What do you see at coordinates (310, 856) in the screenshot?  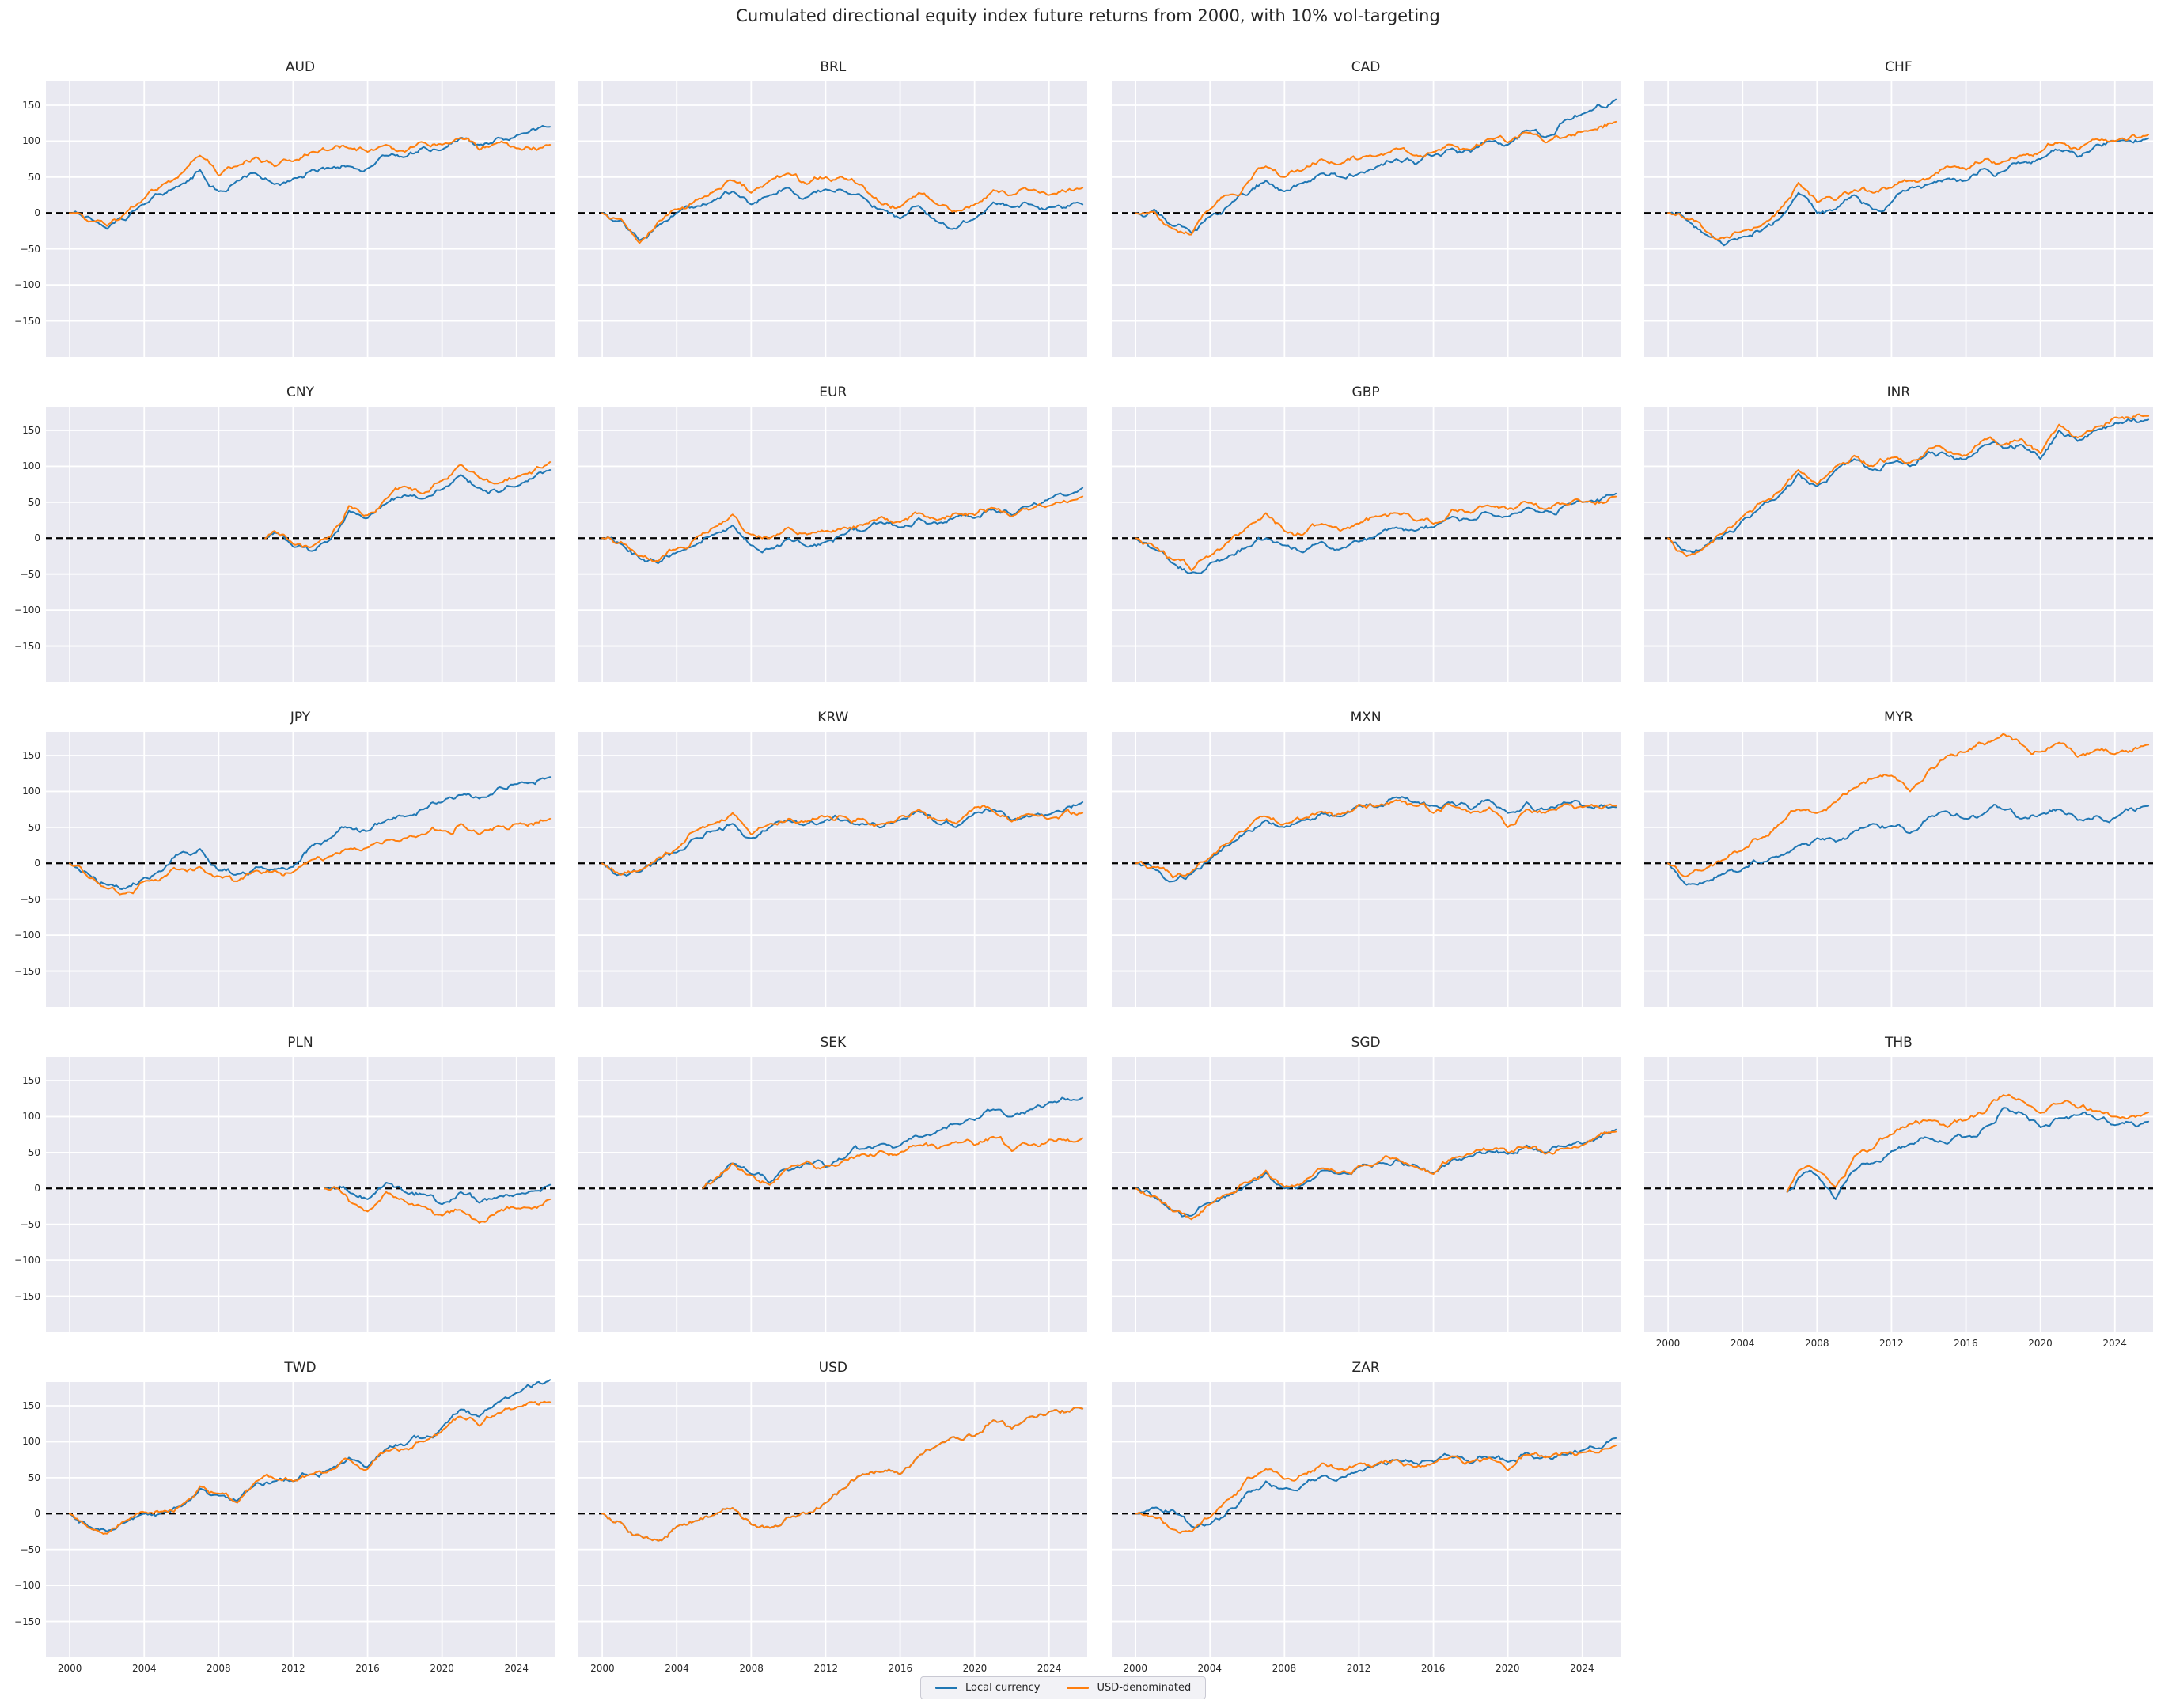 I see `series-usd-line-jpy` at bounding box center [310, 856].